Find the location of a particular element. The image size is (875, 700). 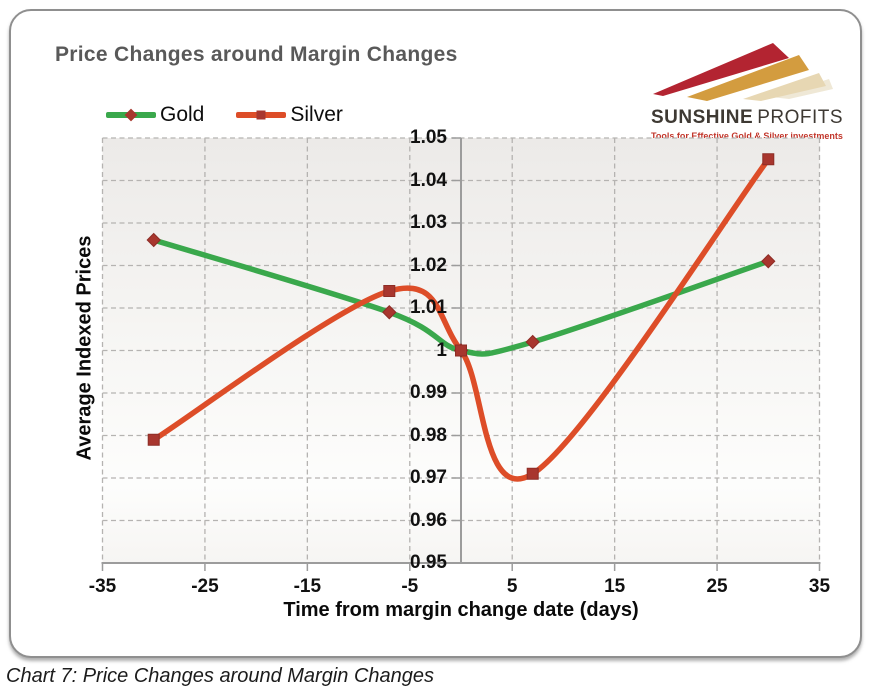

y-tick-label: 1.04 is located at coordinates (428, 180).